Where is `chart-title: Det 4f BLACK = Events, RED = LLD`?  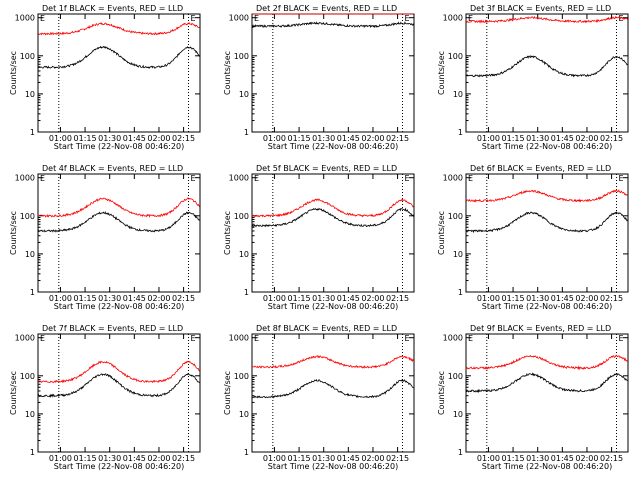 chart-title: Det 4f BLACK = Events, RED = LLD is located at coordinates (112, 168).